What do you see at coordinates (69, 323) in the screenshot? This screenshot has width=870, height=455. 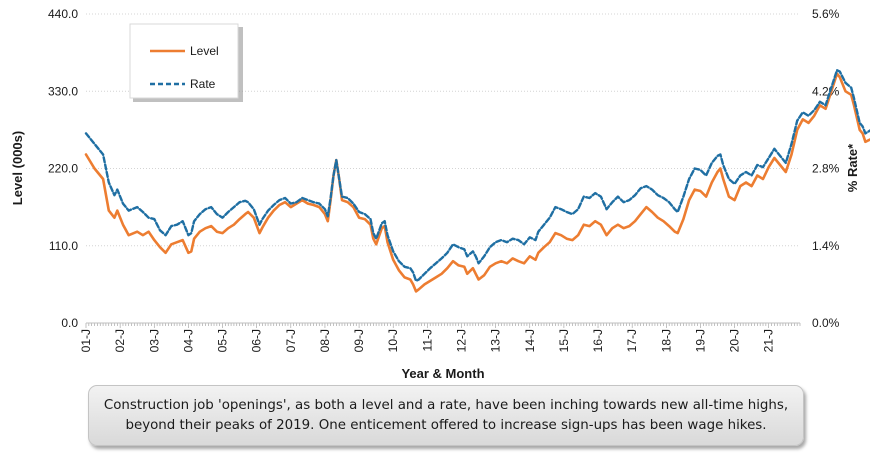 I see `left-tick-label: 0.0` at bounding box center [69, 323].